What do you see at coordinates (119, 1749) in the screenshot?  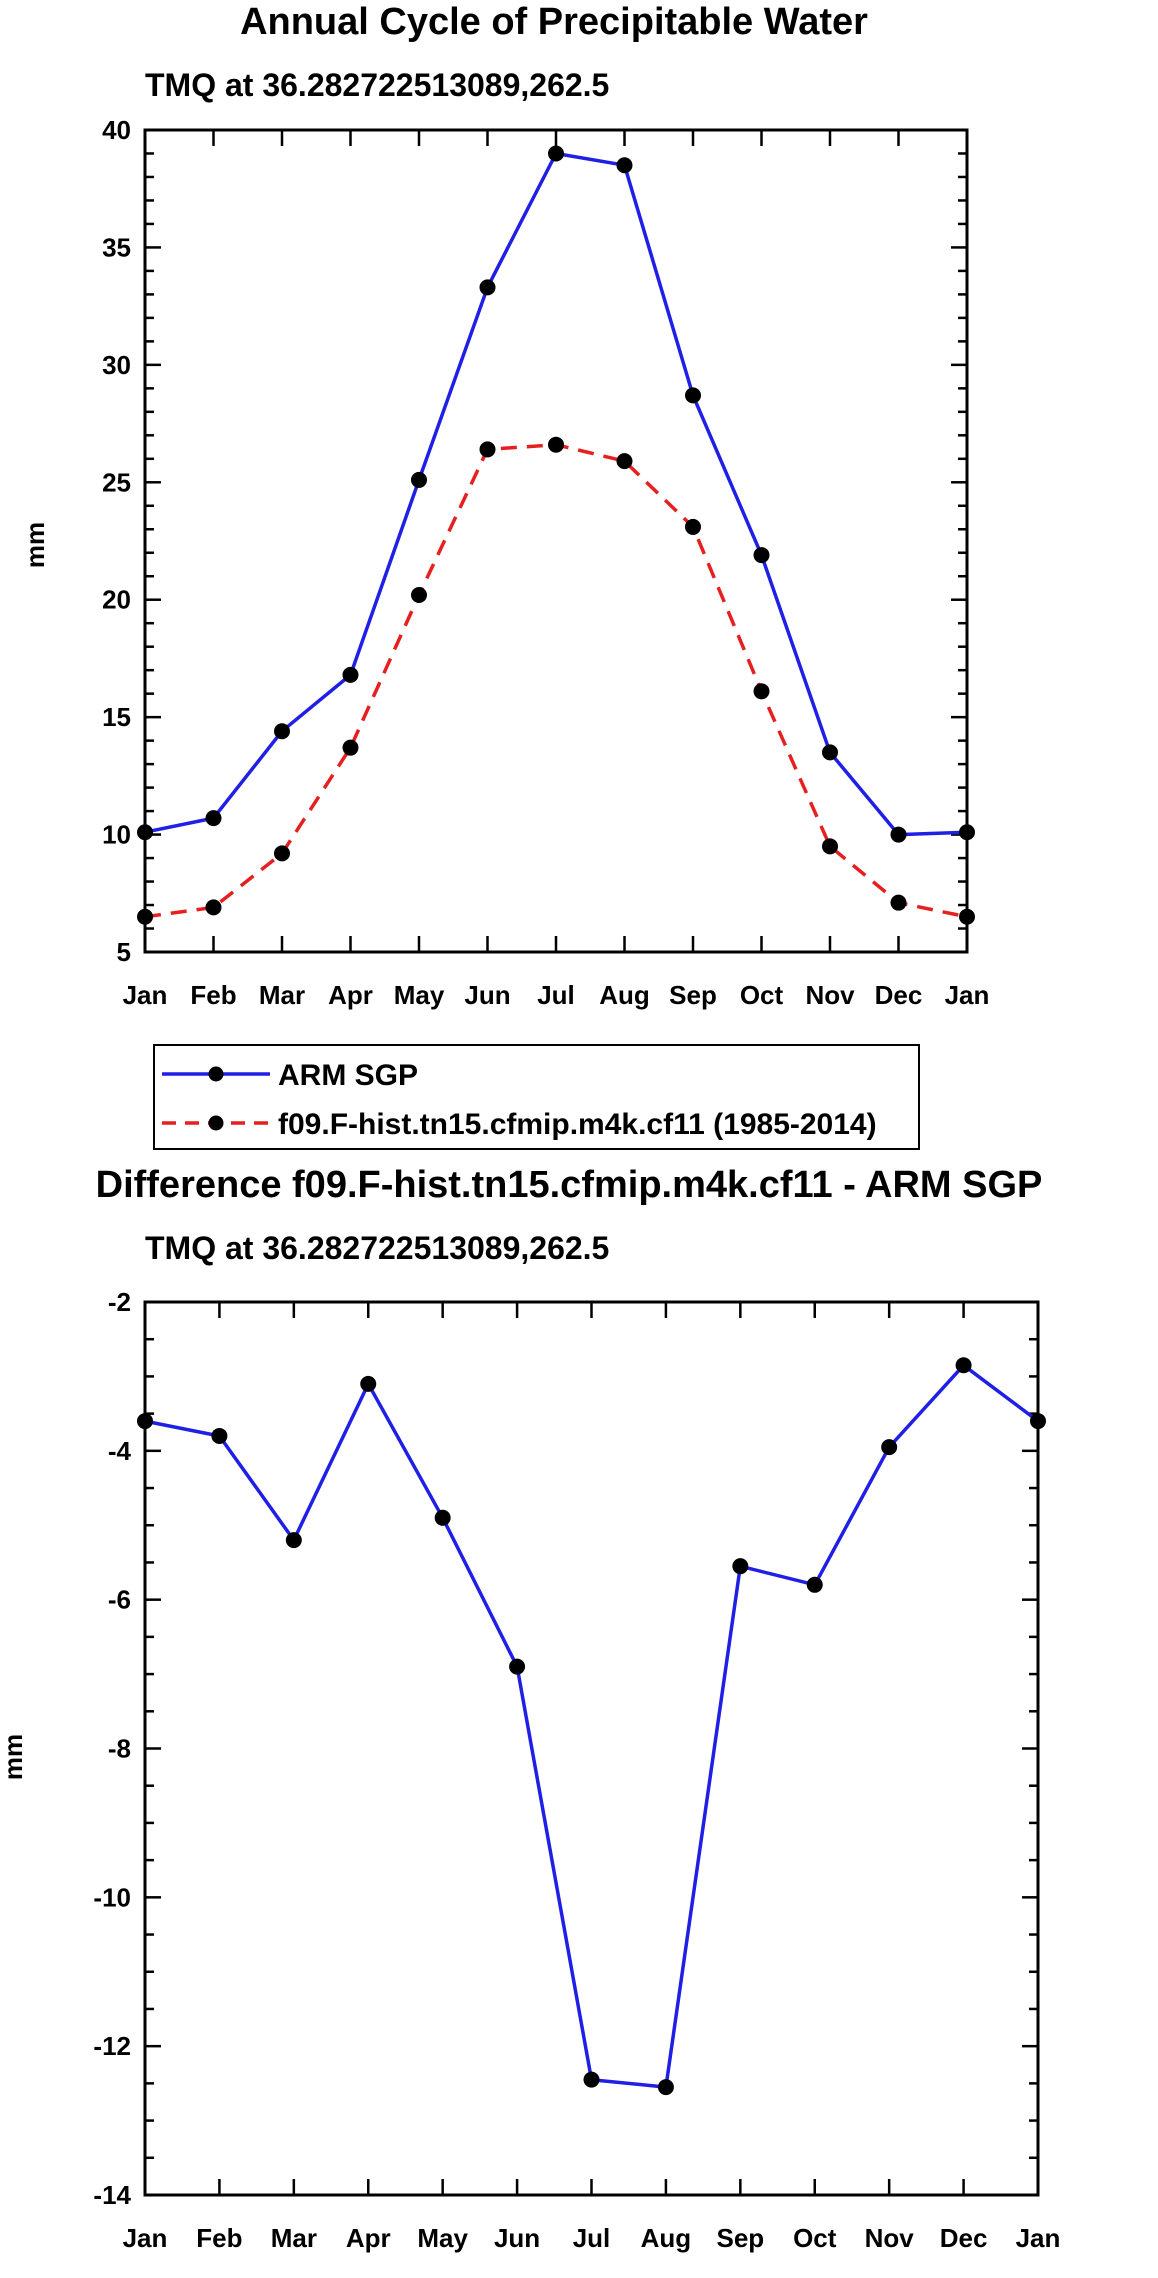 I see `y-tick-label: -8` at bounding box center [119, 1749].